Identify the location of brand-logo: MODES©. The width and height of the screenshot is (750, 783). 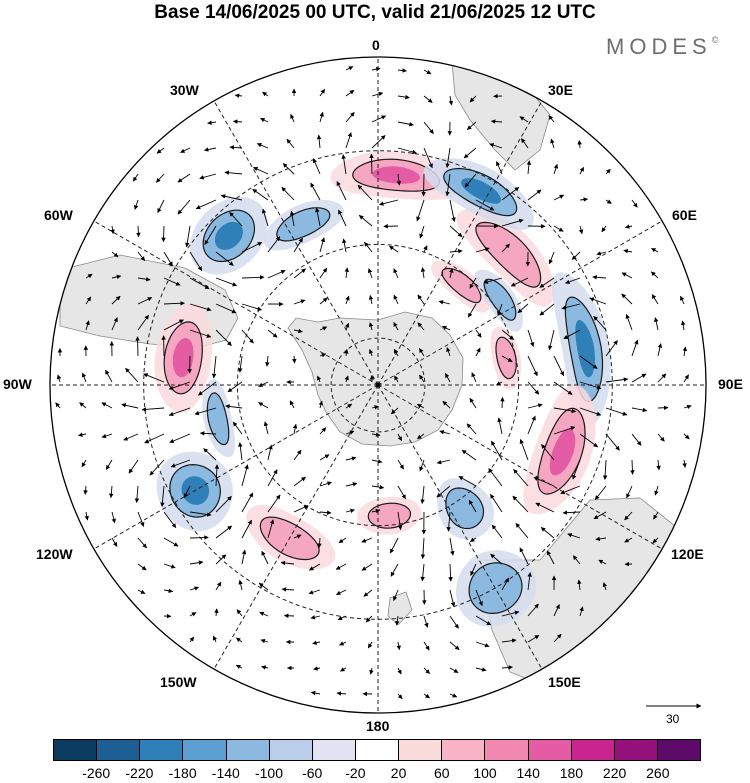
(662, 47).